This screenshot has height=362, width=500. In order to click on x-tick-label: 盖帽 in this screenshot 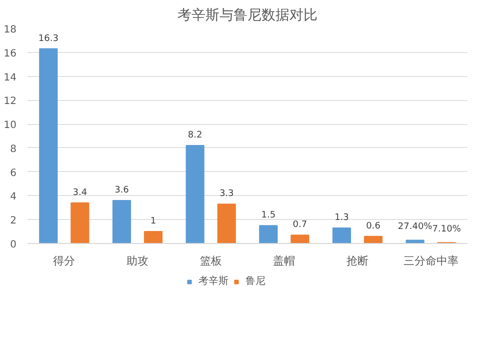, I will do `click(284, 261)`.